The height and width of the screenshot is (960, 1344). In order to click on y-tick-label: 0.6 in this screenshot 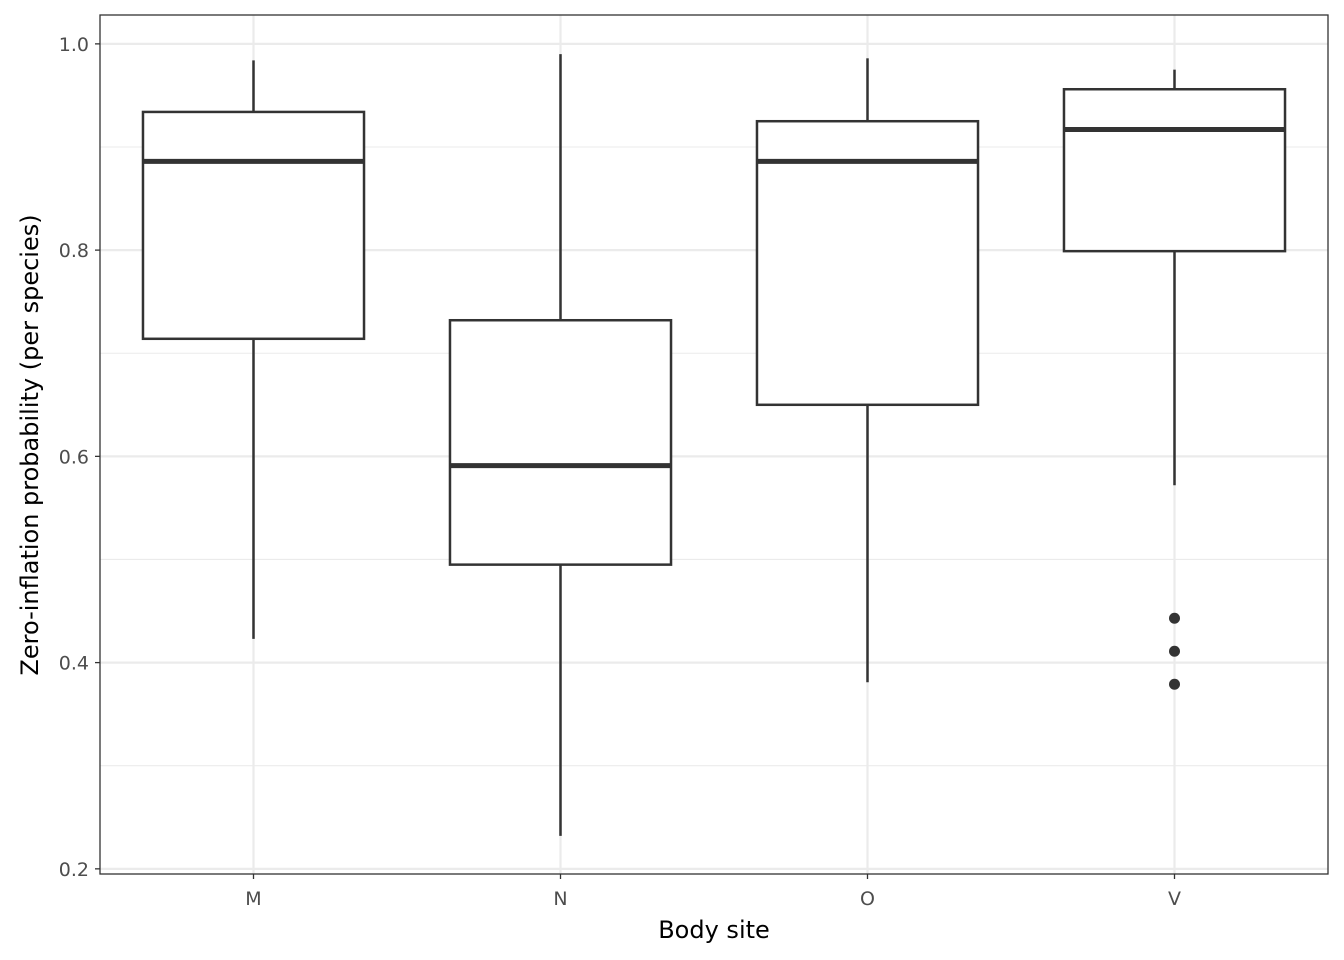, I will do `click(74, 457)`.